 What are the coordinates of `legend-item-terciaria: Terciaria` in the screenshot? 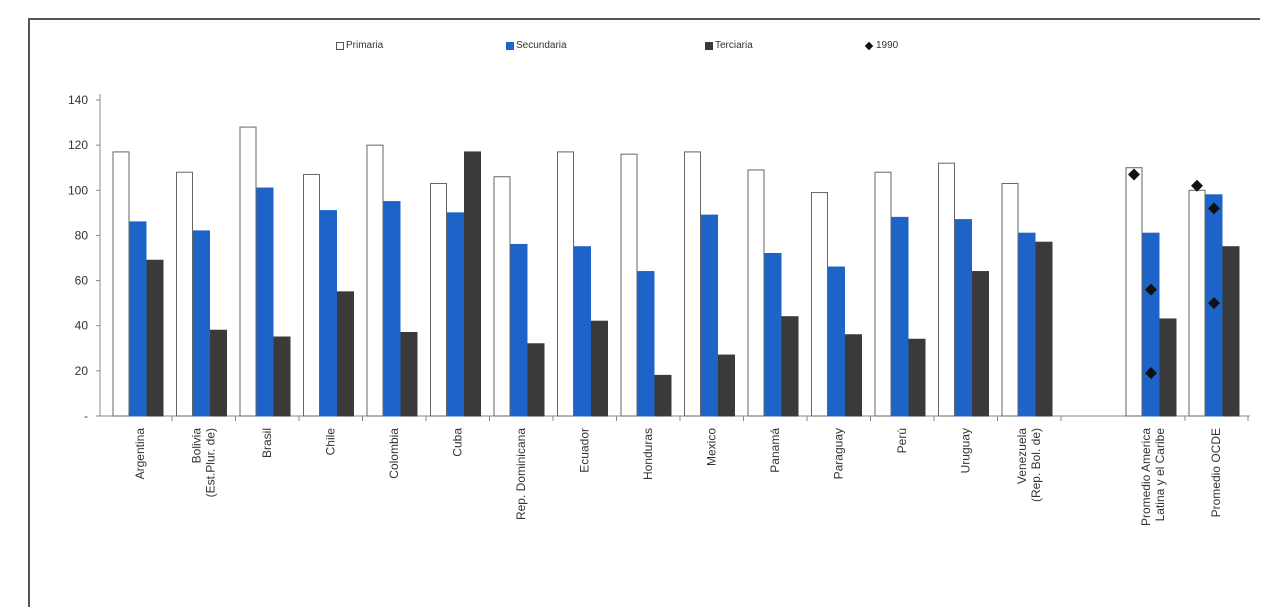 It's located at (729, 45).